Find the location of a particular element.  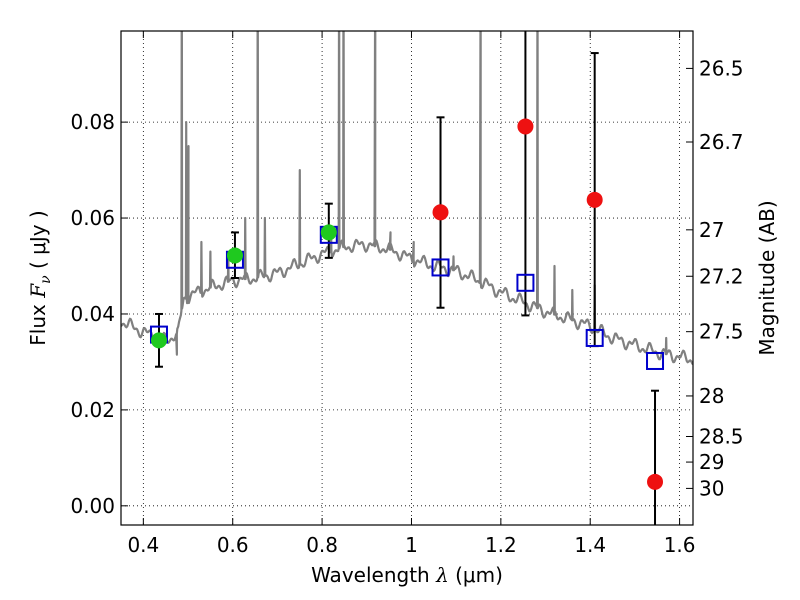

x-axis-title: Wavelength λ (μm) is located at coordinates (407, 575).